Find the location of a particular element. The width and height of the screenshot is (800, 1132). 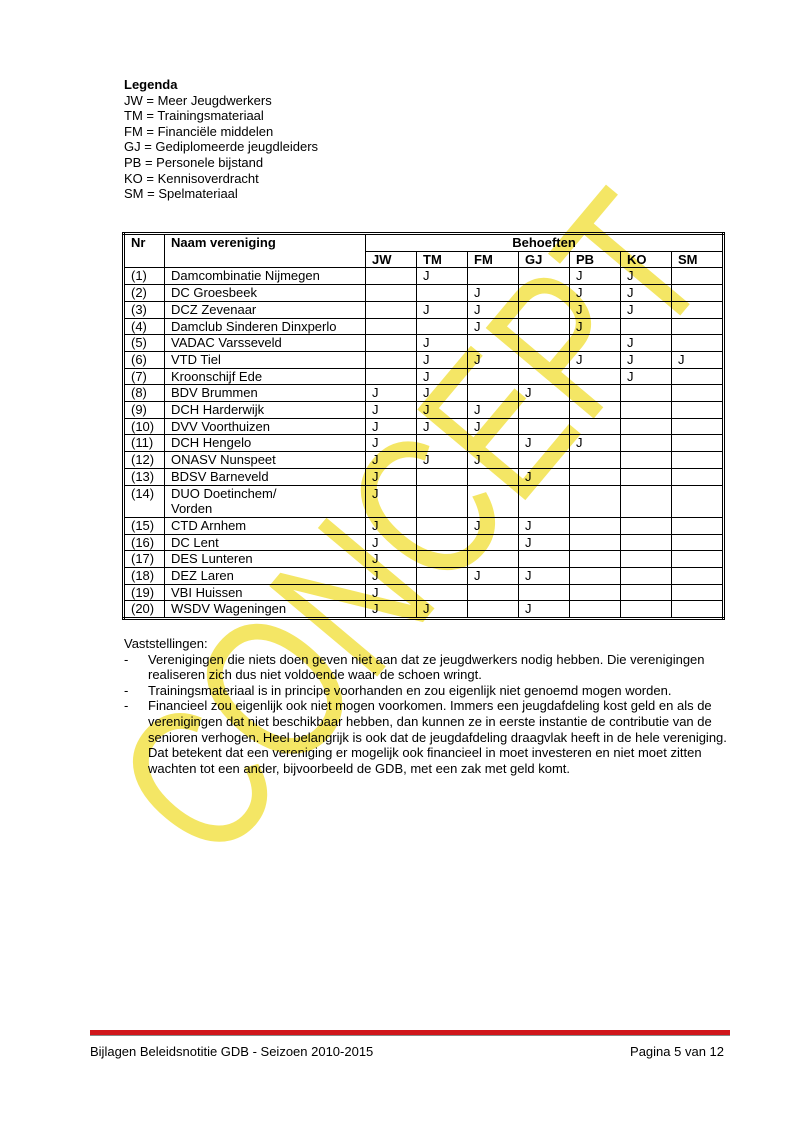

need-cell-pb: J is located at coordinates (595, 276).